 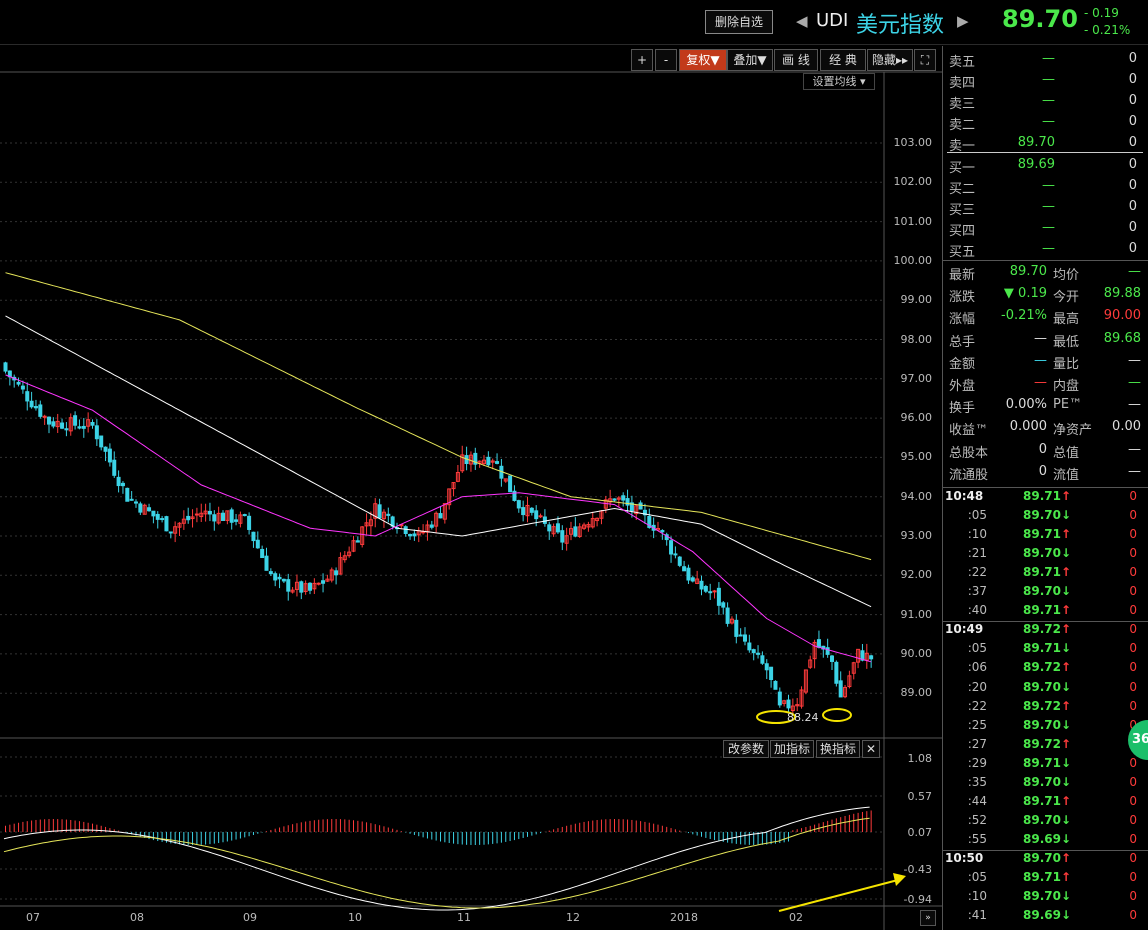 What do you see at coordinates (739, 22) in the screenshot?
I see `delete-watchlist-button: 删除自选` at bounding box center [739, 22].